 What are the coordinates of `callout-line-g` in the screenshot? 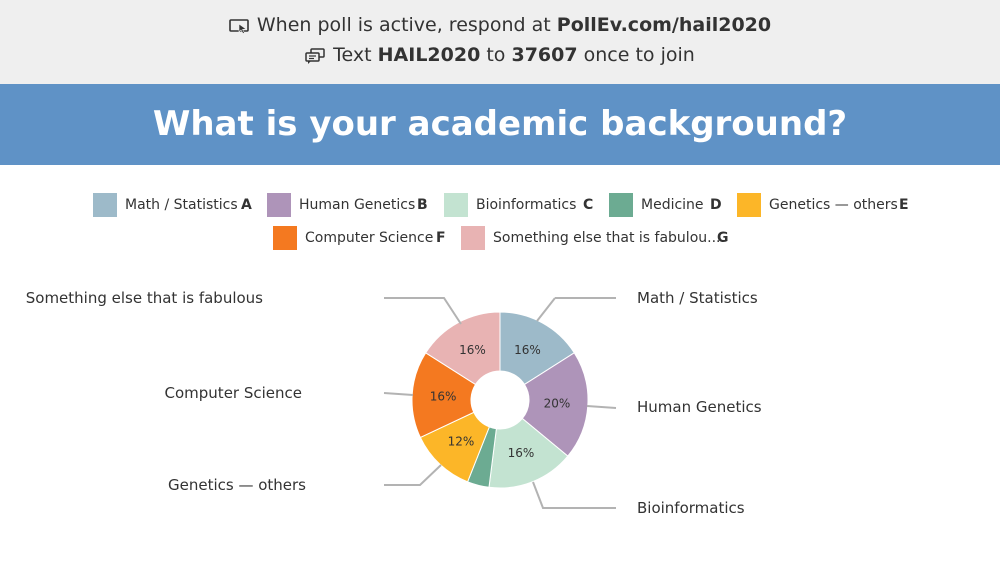 It's located at (423, 311).